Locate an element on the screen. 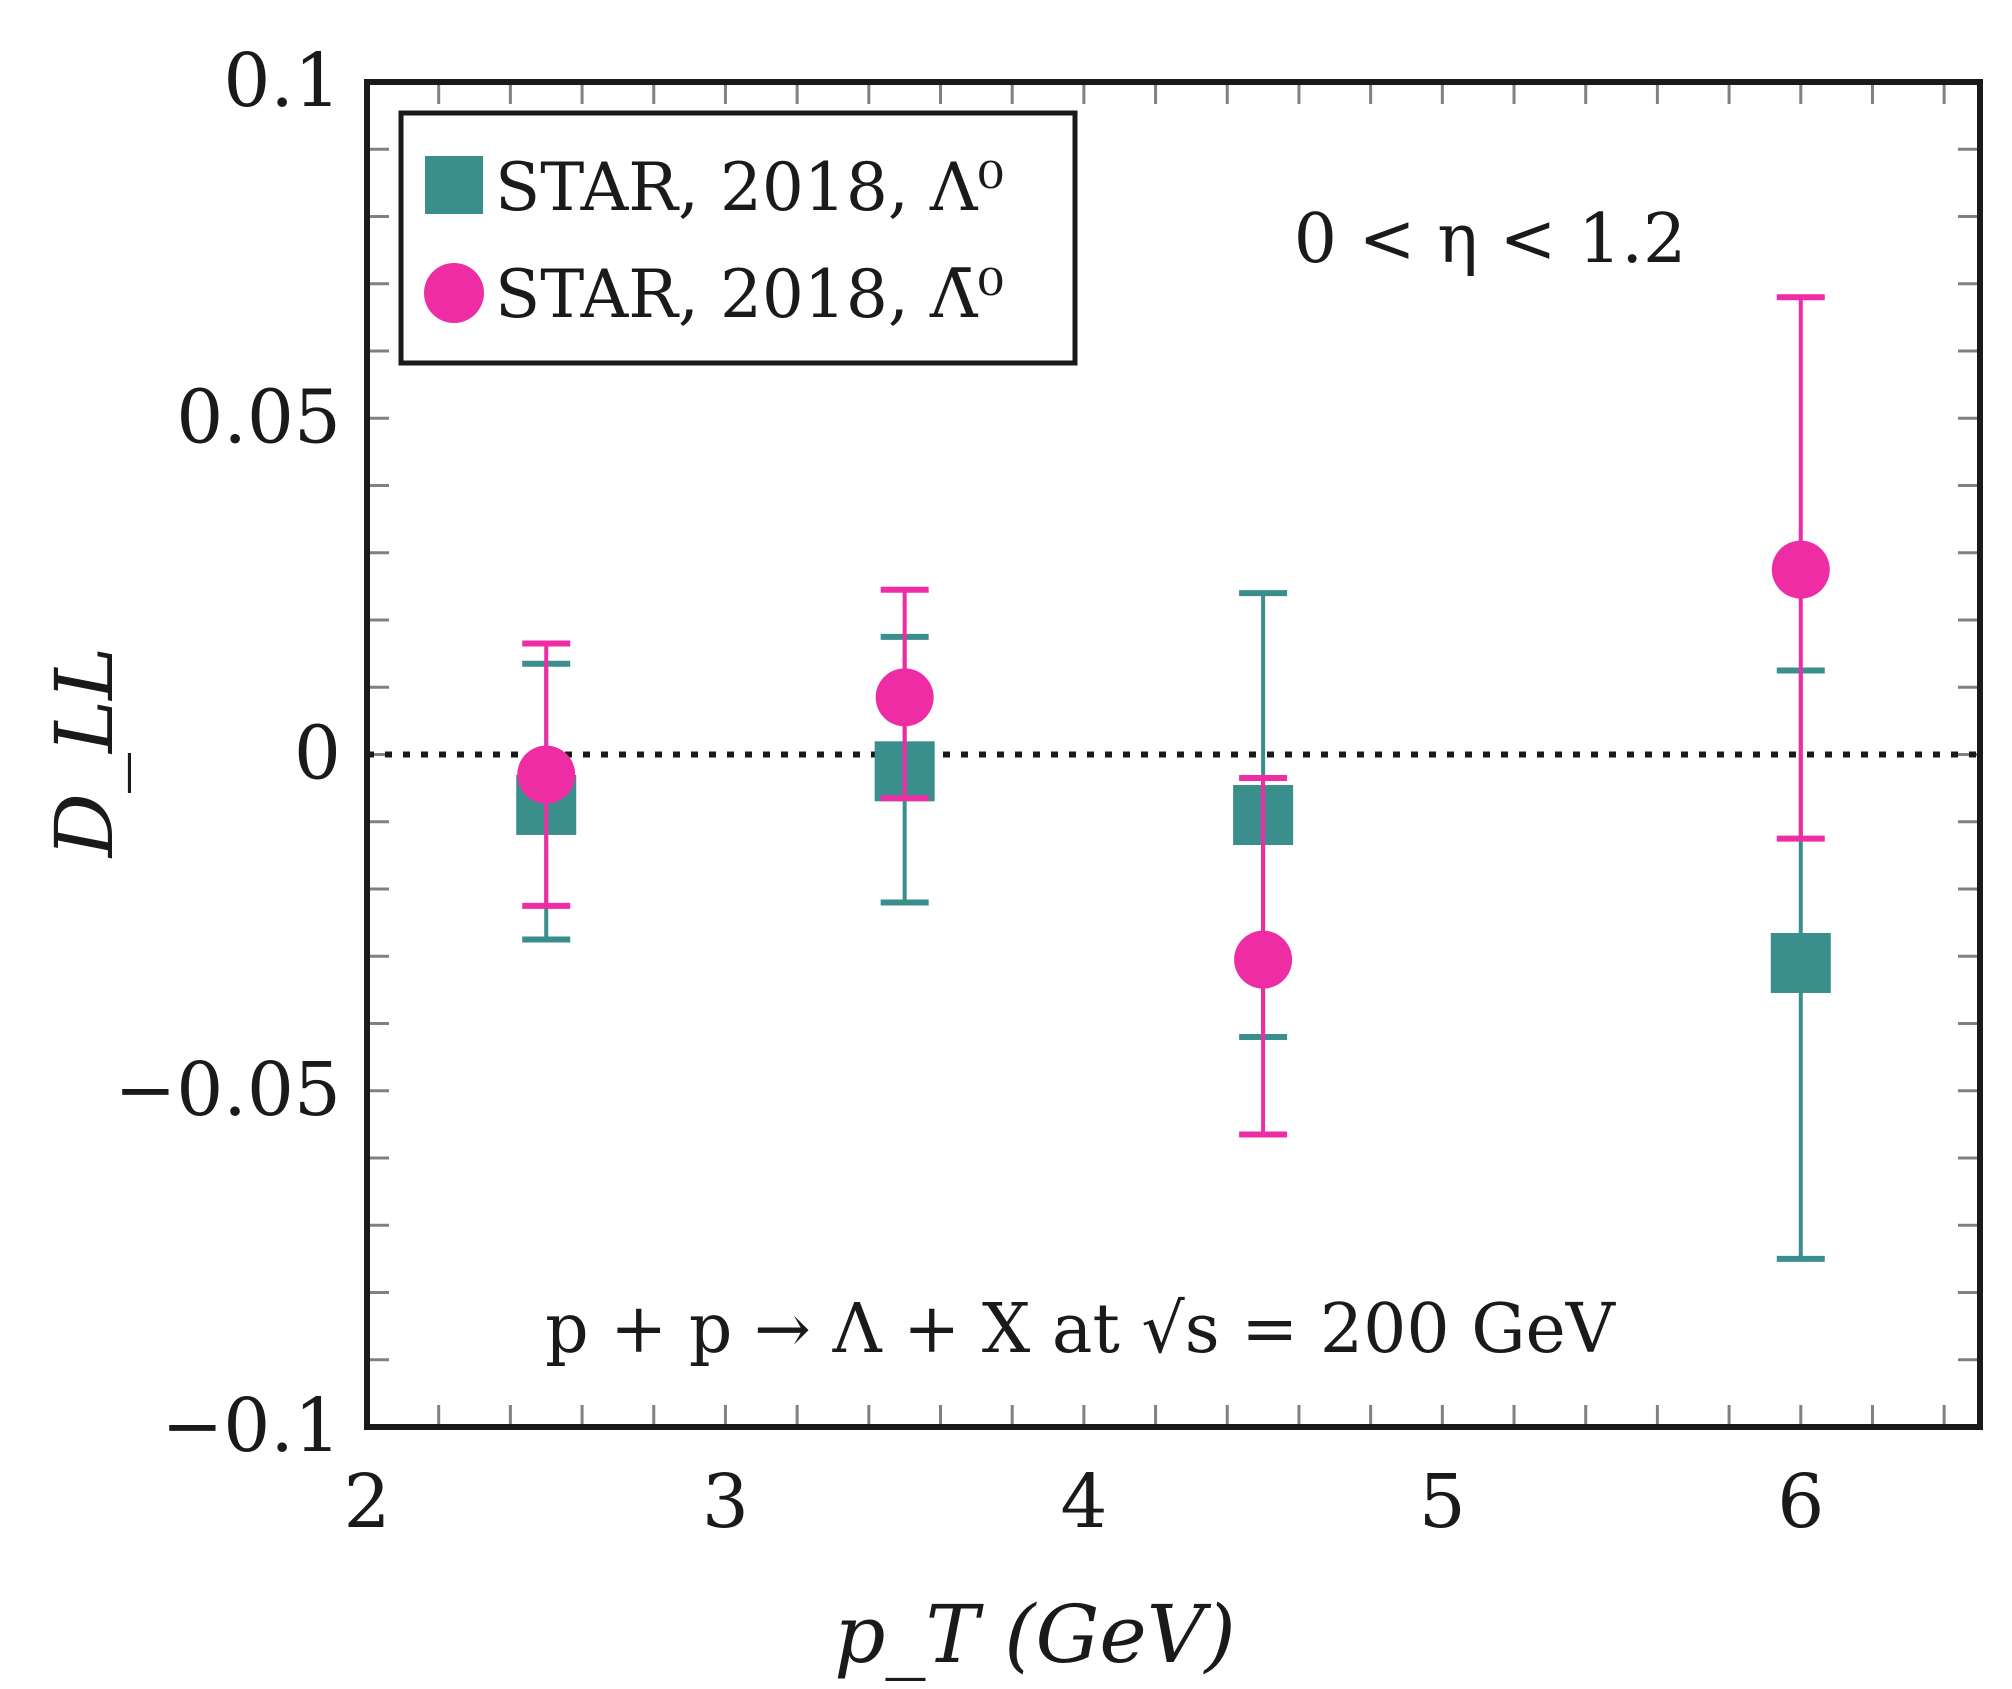  legend-label-antilambda: STAR, 2018, Λ̄⁰ is located at coordinates (749, 294).